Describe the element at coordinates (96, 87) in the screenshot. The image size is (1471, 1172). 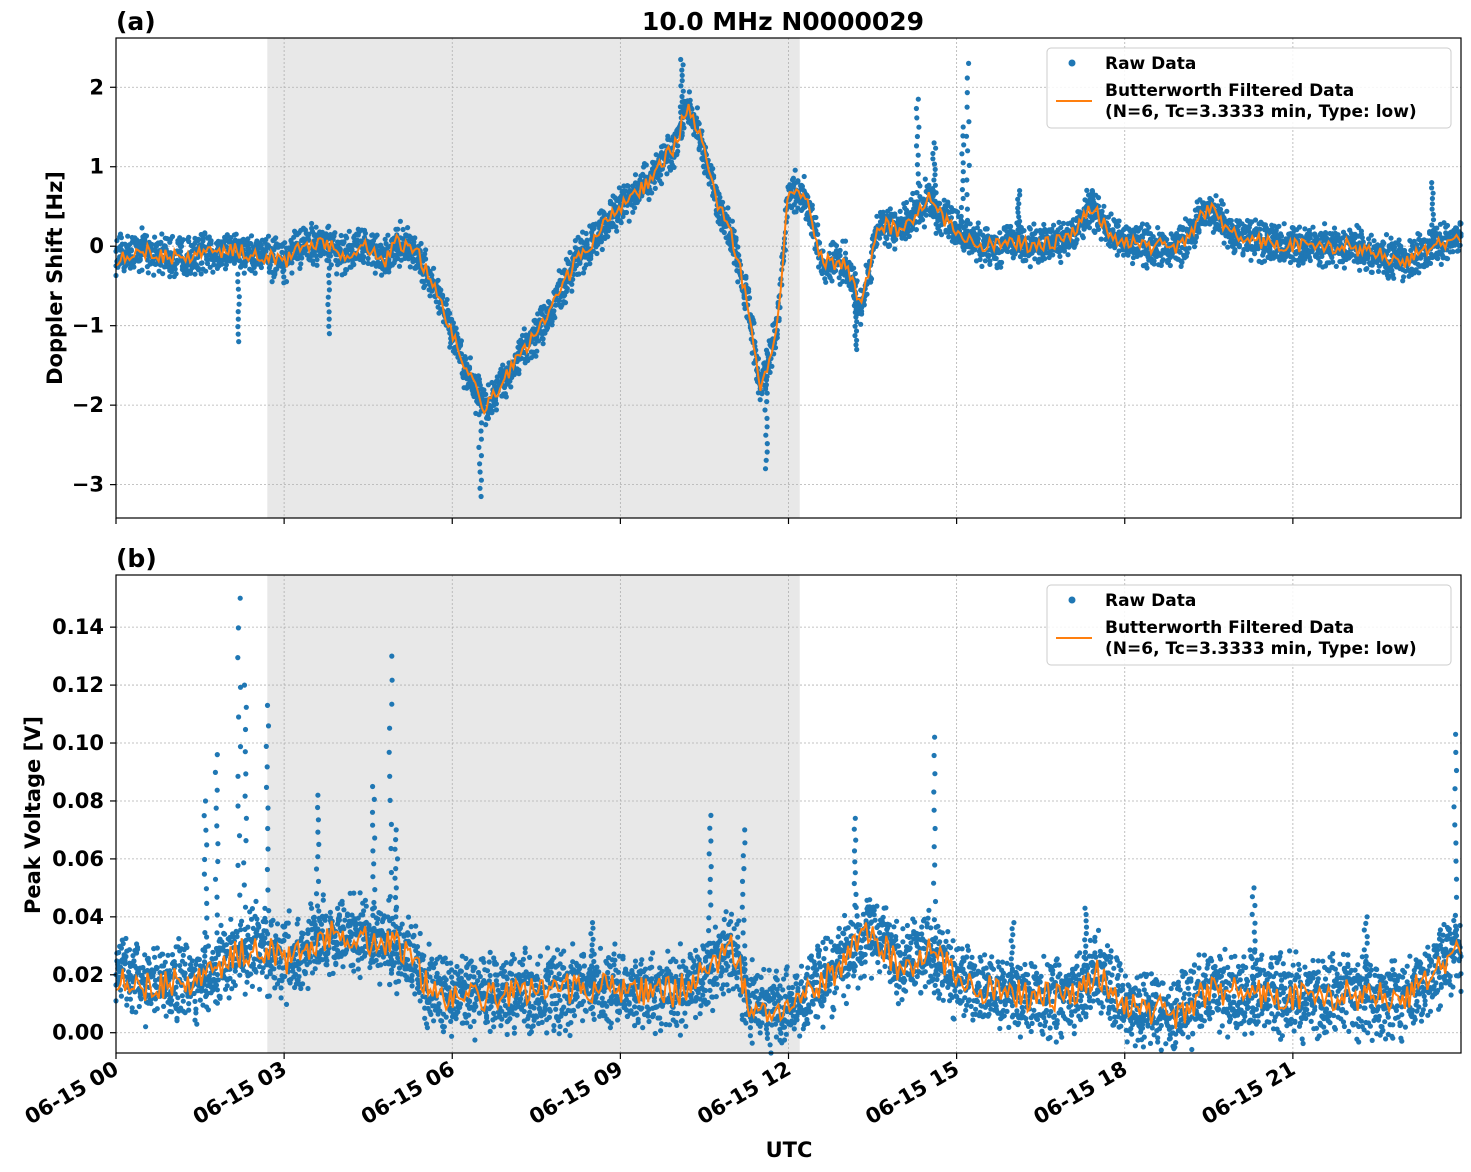
I see `y-tick-label: 2` at that location.